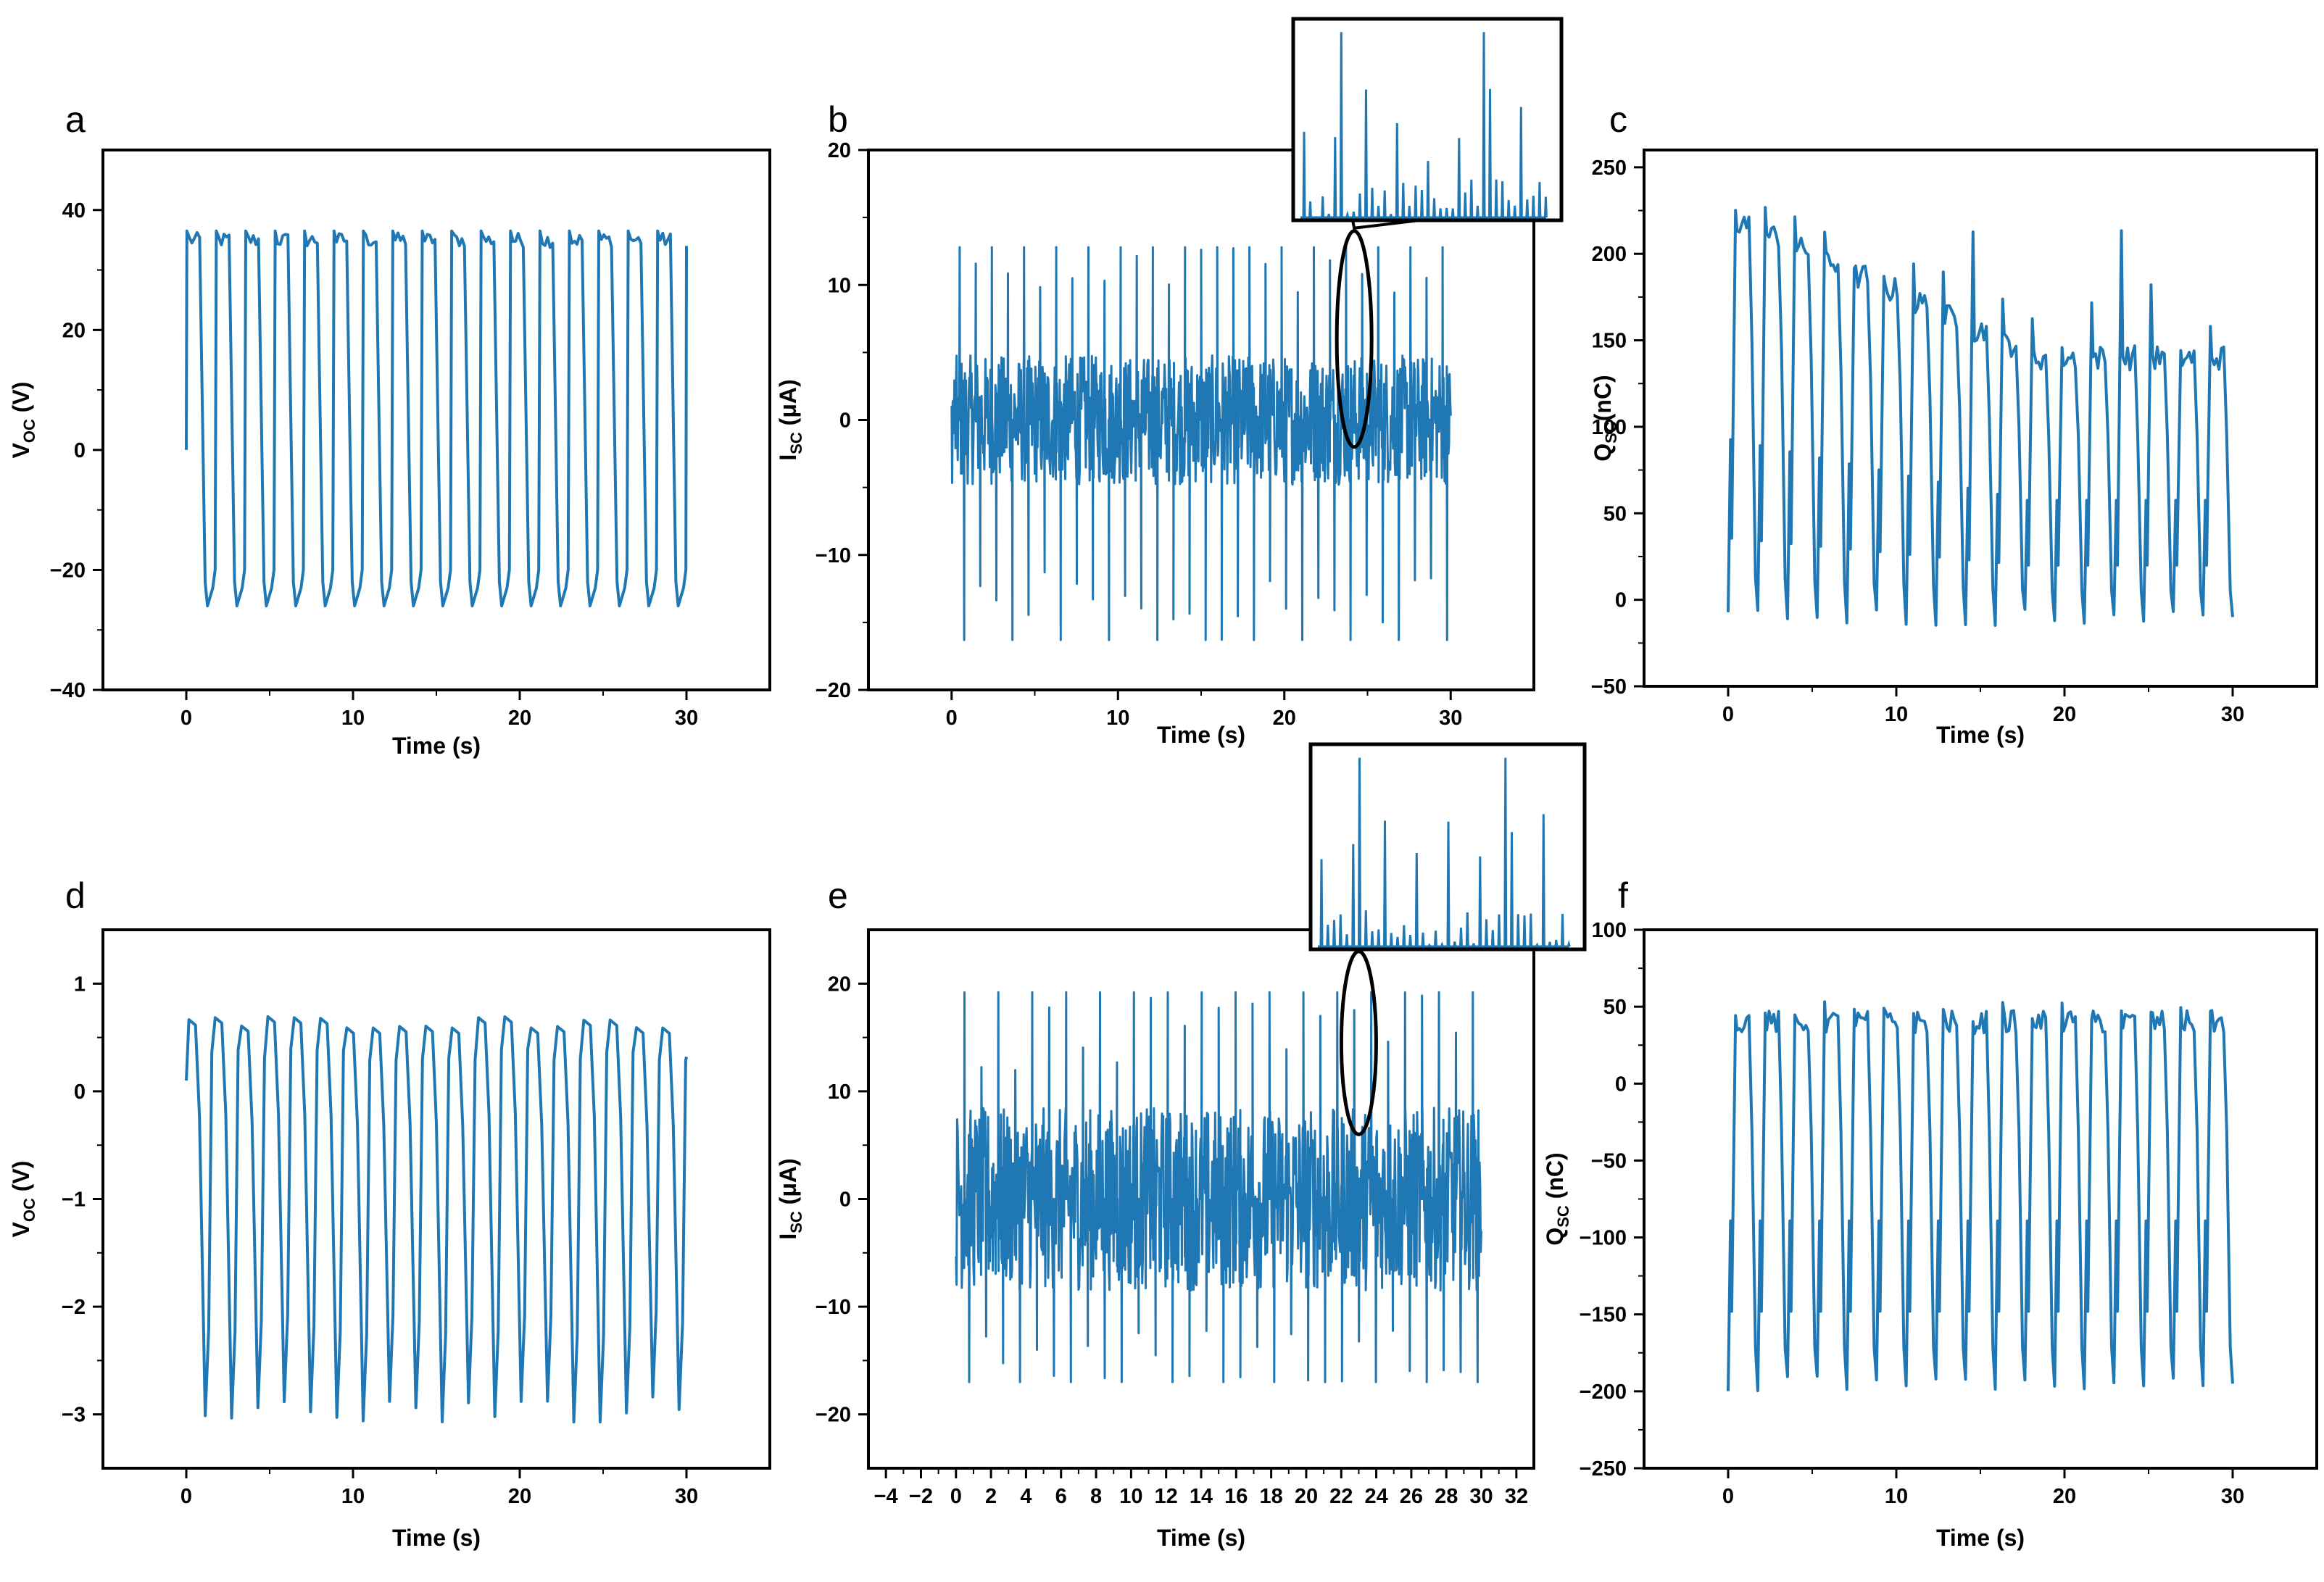 This screenshot has height=1582, width=2324. I want to click on x-tick-label: 8, so click(1096, 1497).